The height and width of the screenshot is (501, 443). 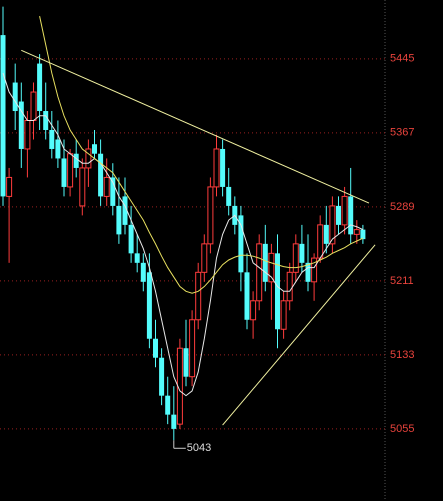 What do you see at coordinates (402, 207) in the screenshot?
I see `y-tick-label: 5289` at bounding box center [402, 207].